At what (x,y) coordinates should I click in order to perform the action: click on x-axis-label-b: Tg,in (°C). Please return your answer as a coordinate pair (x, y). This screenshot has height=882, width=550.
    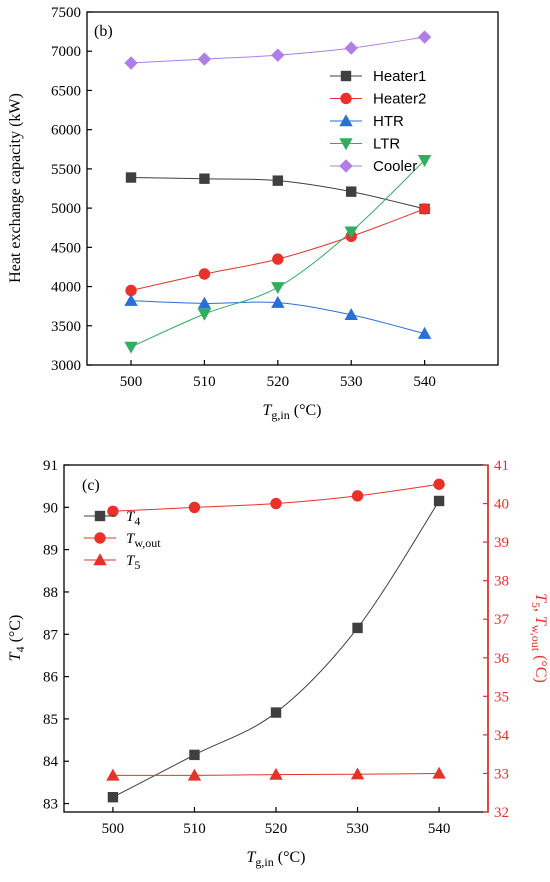
    Looking at the image, I should click on (292, 412).